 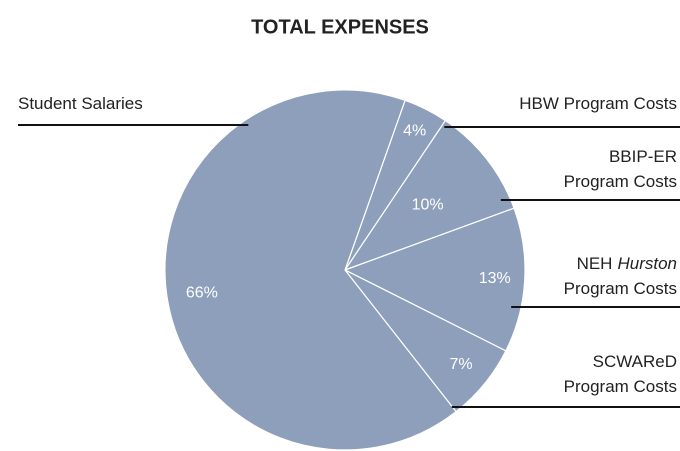 I want to click on label-part: NEH, so click(x=595, y=263).